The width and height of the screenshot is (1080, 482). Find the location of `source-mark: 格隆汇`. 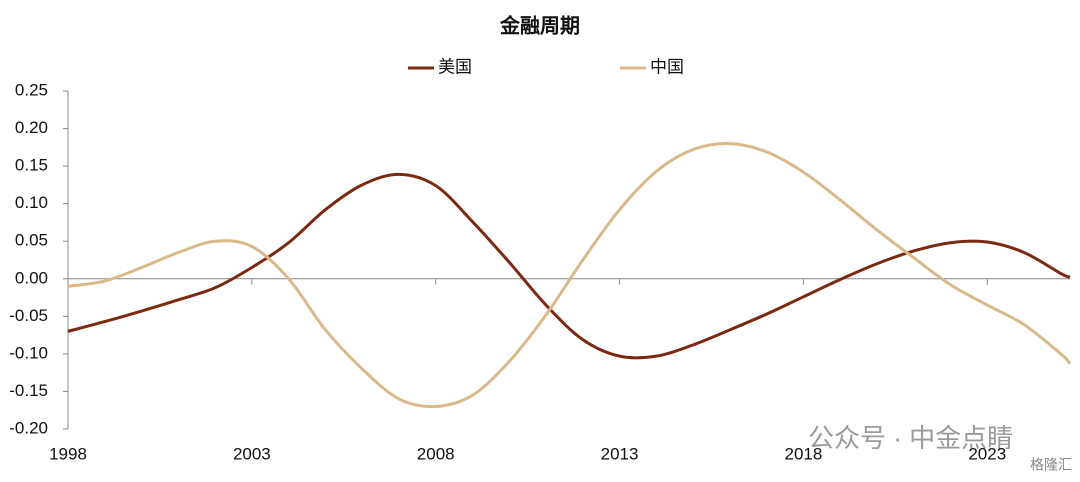

source-mark: 格隆汇 is located at coordinates (1051, 465).